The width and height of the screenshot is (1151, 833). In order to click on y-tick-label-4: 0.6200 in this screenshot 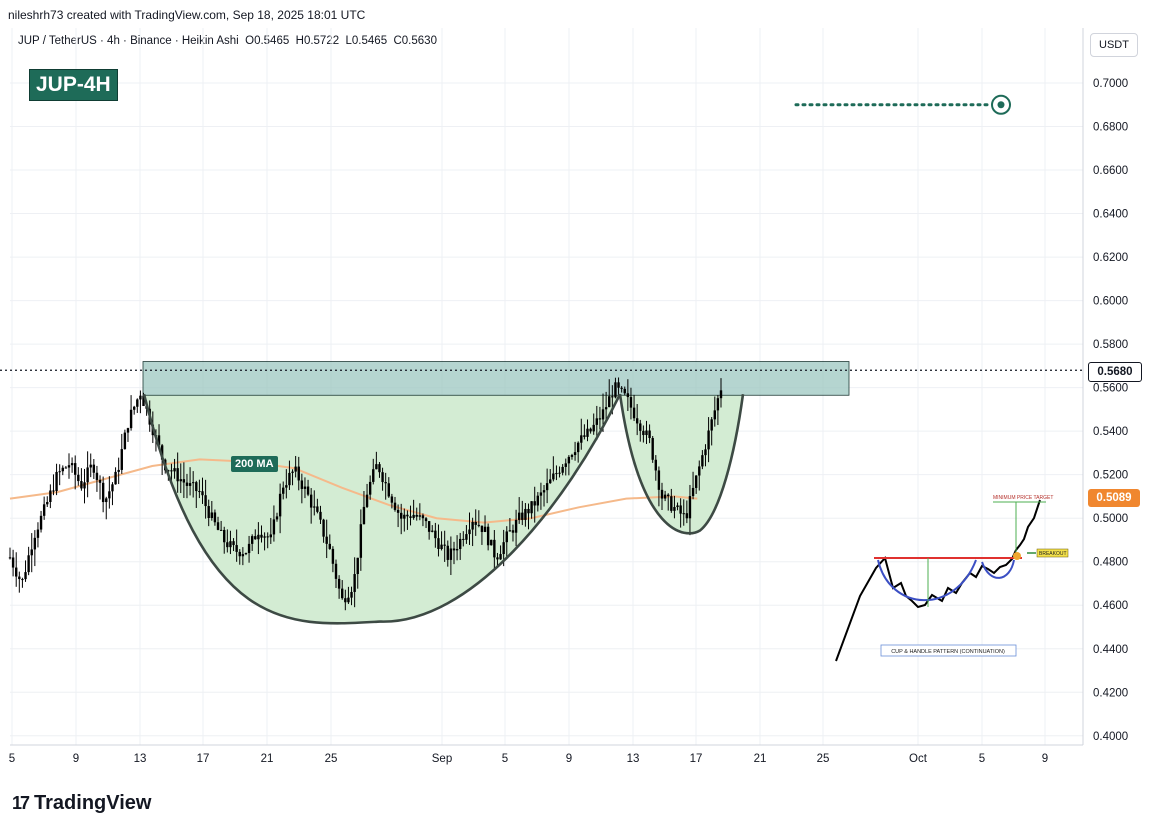, I will do `click(1110, 258)`.